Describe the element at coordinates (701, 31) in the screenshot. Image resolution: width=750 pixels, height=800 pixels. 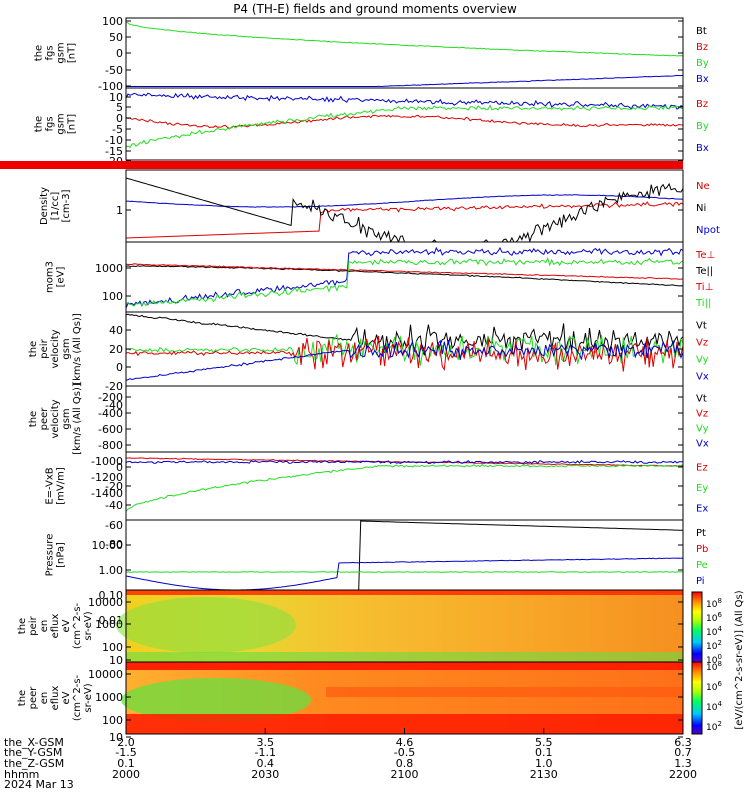
I see `legend-bt: Bt` at that location.